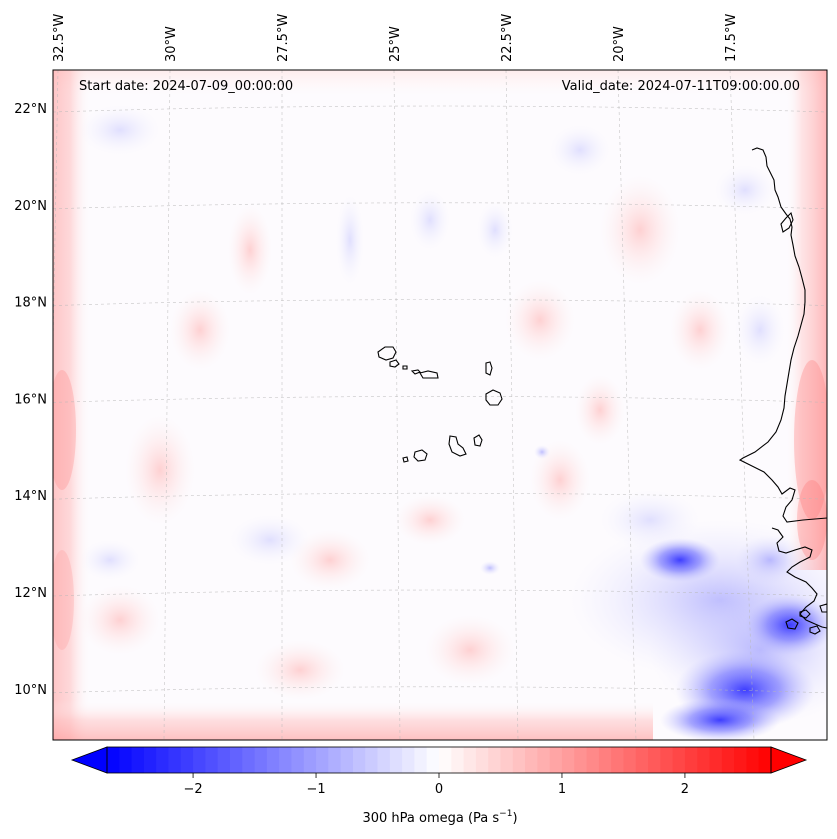 The height and width of the screenshot is (839, 837). I want to click on sal-island, so click(489, 368).